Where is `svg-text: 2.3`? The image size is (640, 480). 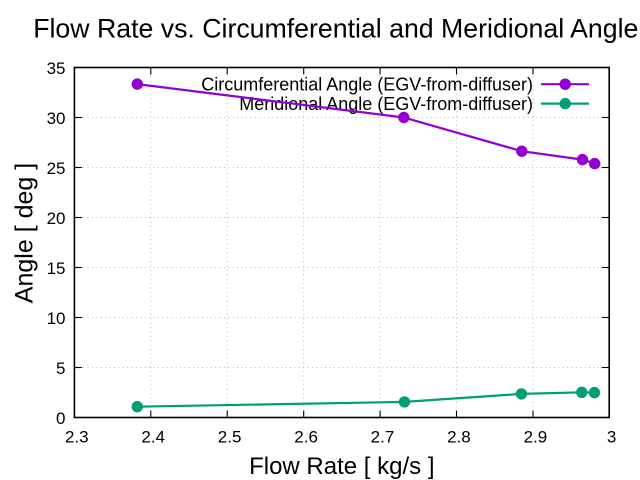
svg-text: 2.3 is located at coordinates (77, 437).